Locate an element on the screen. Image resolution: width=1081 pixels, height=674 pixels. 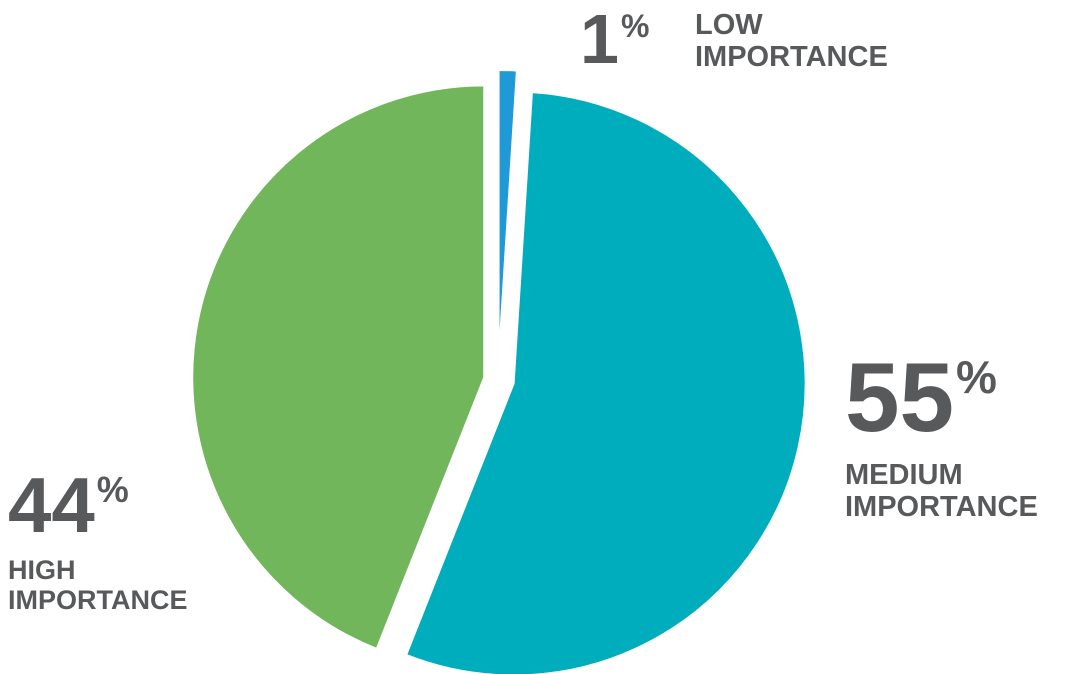
slice-value-label: 44 is located at coordinates (51, 505).